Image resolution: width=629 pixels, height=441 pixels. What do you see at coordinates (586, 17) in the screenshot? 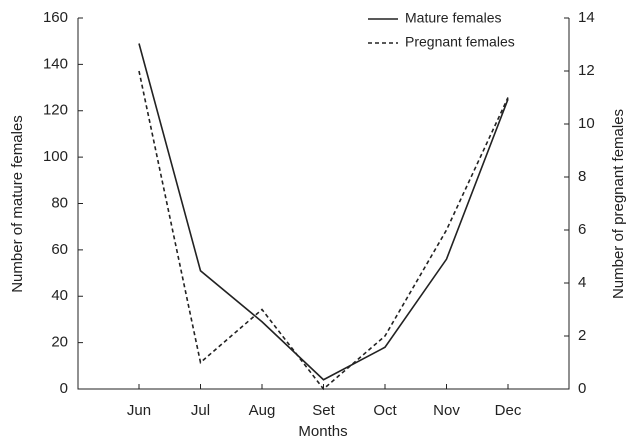
I see `y2-tick-label: 14` at bounding box center [586, 17].